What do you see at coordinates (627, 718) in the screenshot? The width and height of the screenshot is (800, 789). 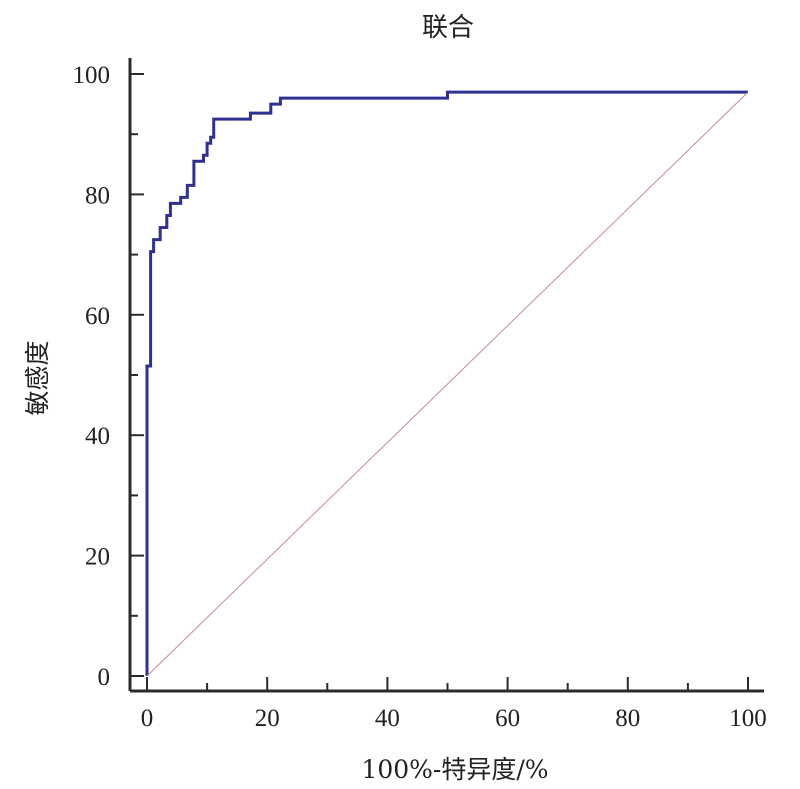 I see `x-tick-label: 80` at bounding box center [627, 718].